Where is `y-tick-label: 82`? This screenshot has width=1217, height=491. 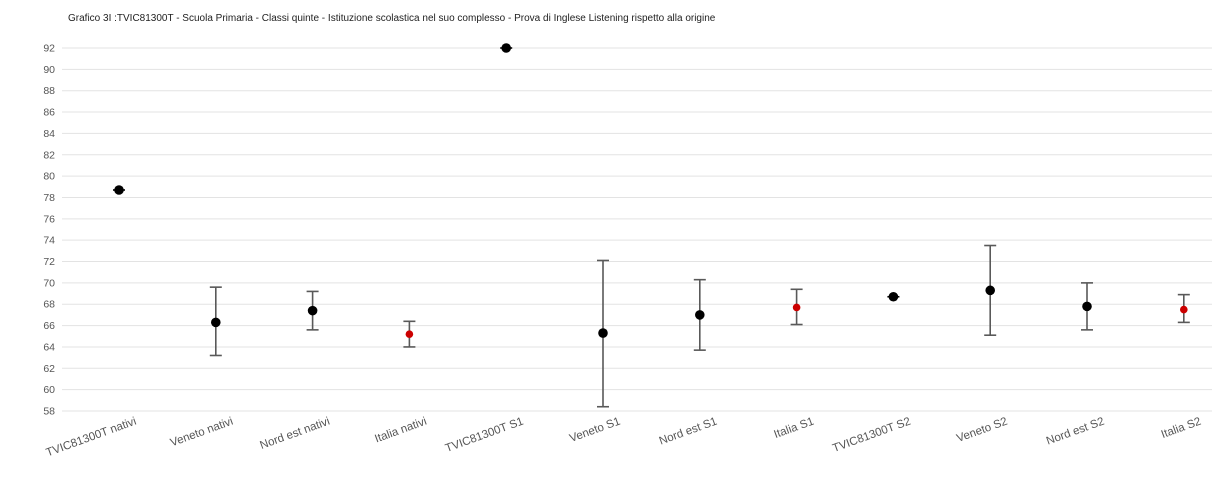 y-tick-label: 82 is located at coordinates (49, 155).